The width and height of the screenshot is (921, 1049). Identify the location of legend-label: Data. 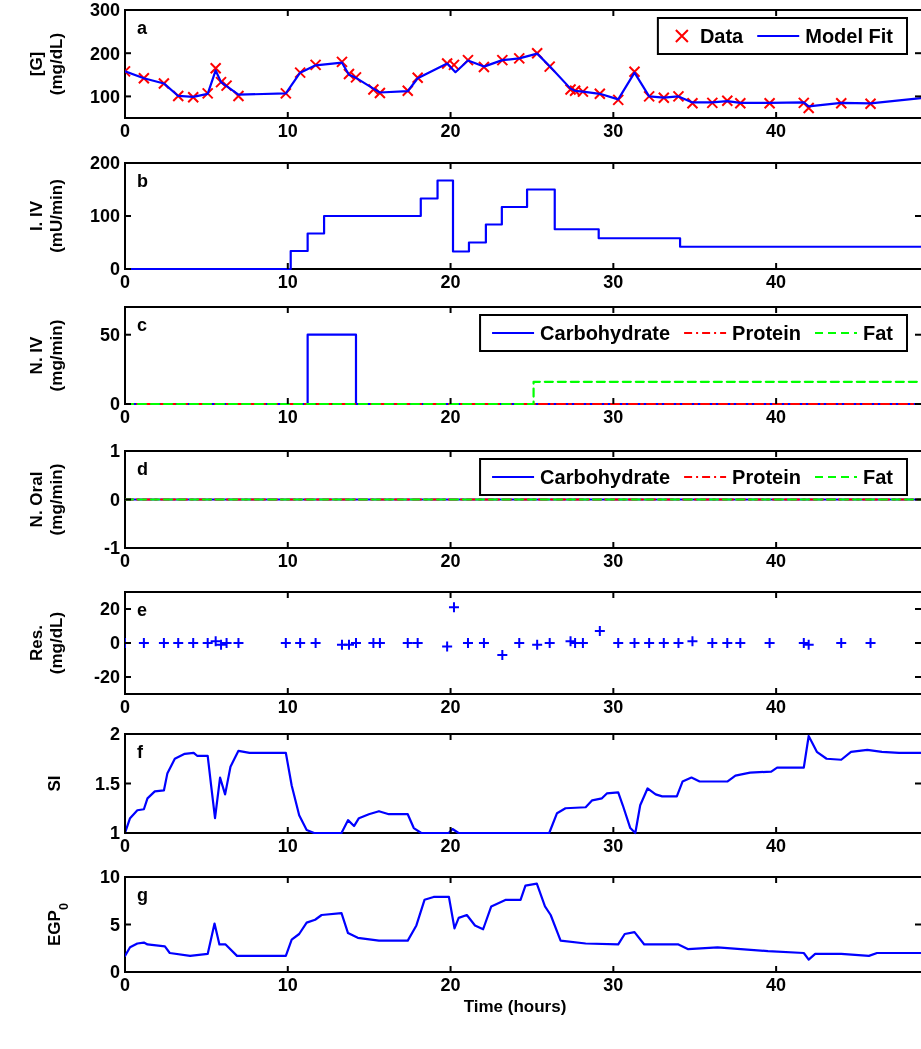
(722, 36).